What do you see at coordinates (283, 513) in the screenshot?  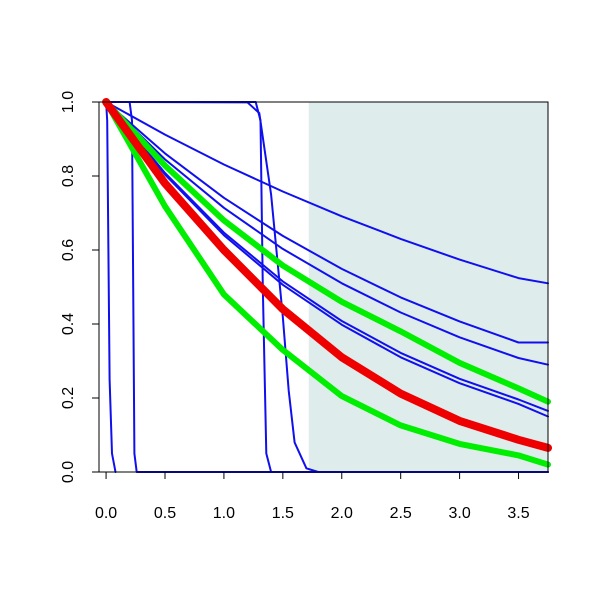 I see `x-tick-label: 1.5` at bounding box center [283, 513].